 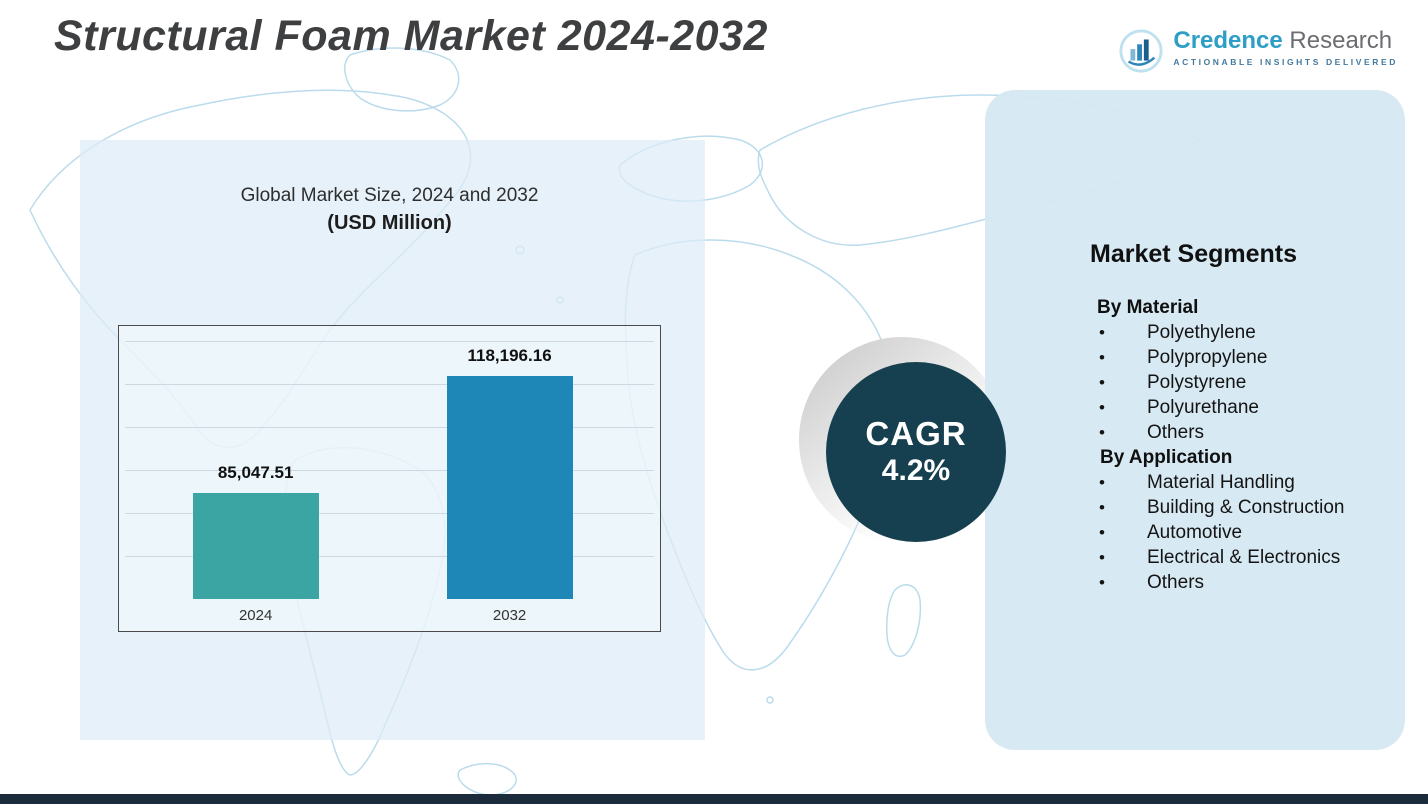 What do you see at coordinates (1246, 507) in the screenshot?
I see `segment-item-label: Building & Construction` at bounding box center [1246, 507].